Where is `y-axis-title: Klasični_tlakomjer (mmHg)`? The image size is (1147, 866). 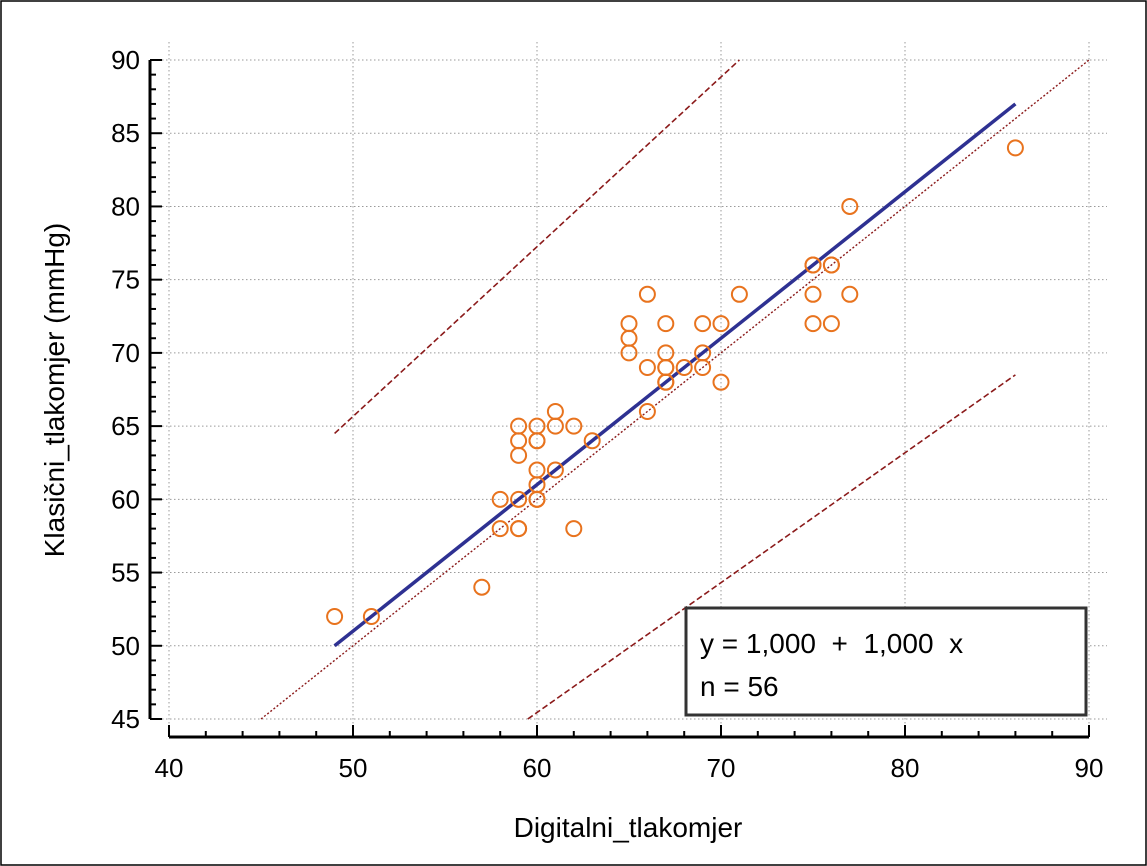
y-axis-title: Klasični_tlakomjer (mmHg) is located at coordinates (54, 390).